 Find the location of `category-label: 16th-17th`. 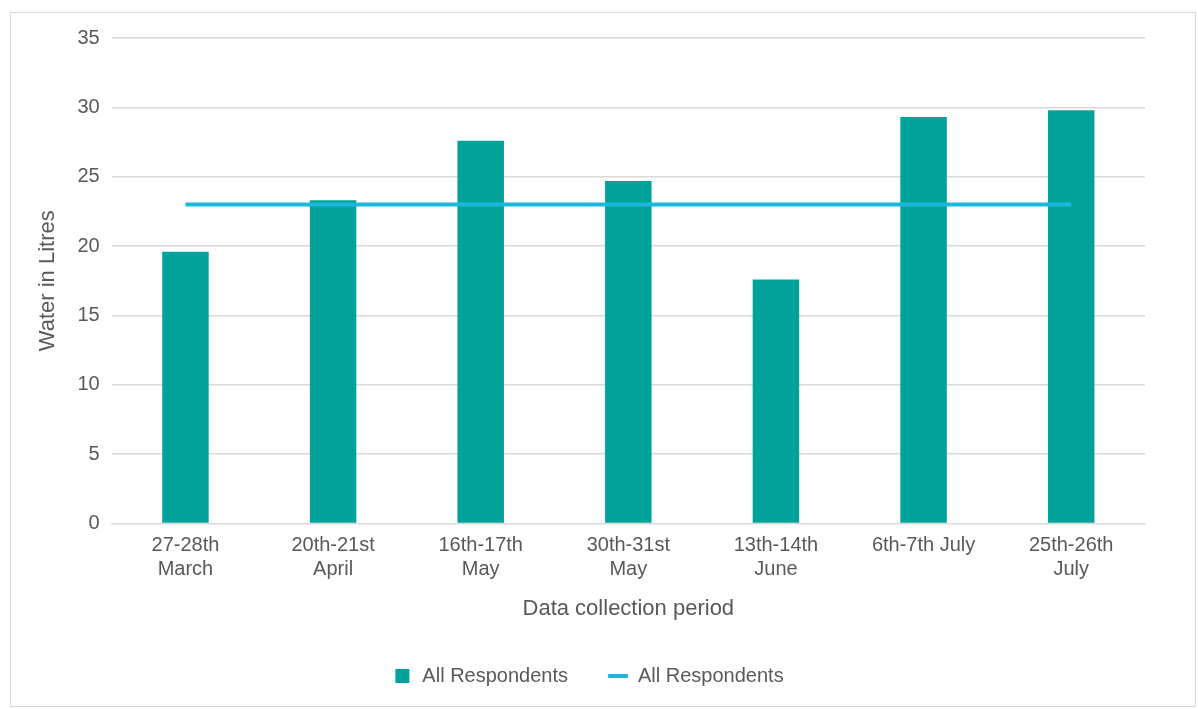

category-label: 16th-17th is located at coordinates (480, 544).